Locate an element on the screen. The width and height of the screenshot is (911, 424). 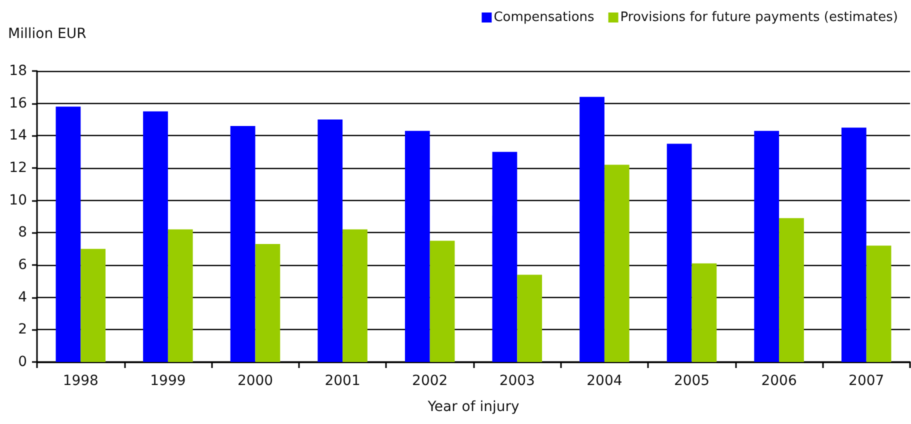
y-tick-label: 18 is located at coordinates (18, 71).